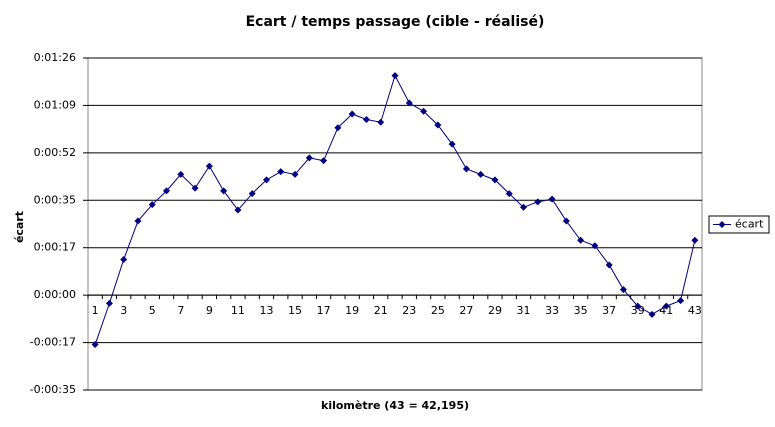  What do you see at coordinates (209, 310) in the screenshot?
I see `x-tick-label: 9` at bounding box center [209, 310].